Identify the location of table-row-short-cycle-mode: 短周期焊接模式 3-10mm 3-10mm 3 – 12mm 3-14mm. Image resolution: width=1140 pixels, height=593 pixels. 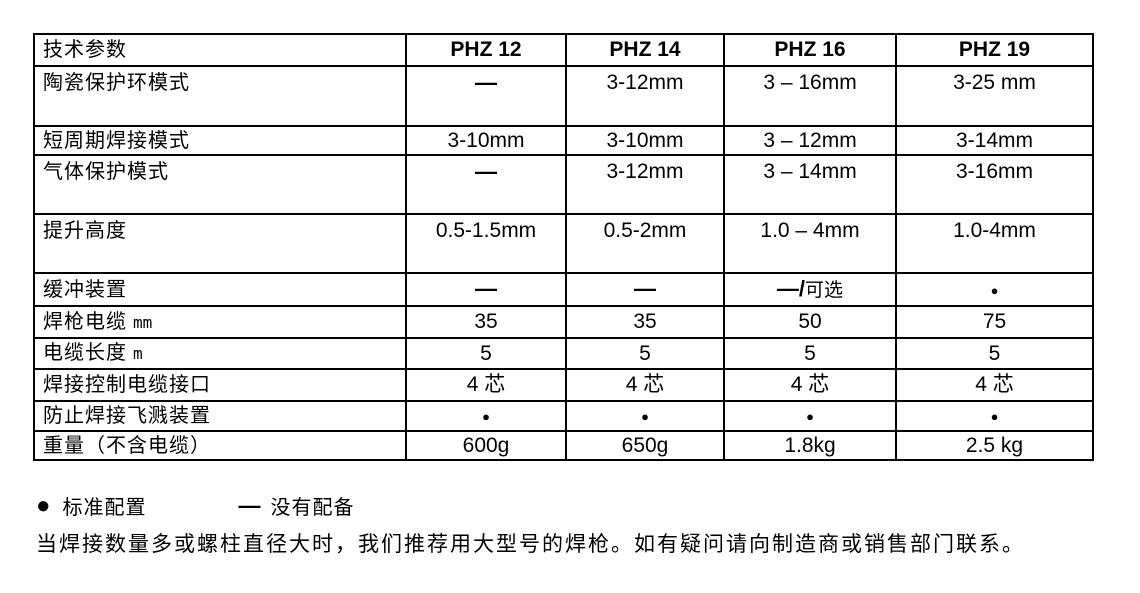
(563, 140).